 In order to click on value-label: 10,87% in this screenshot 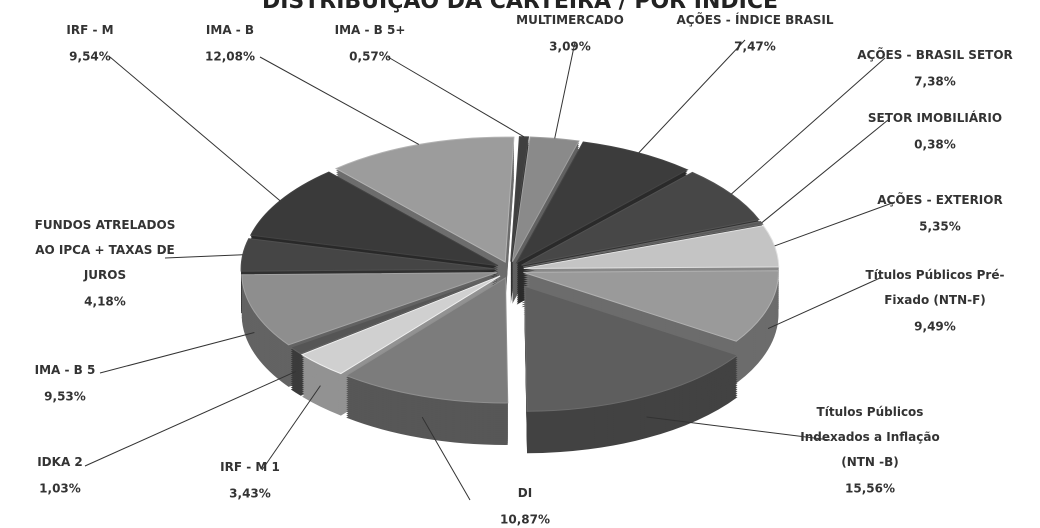, I will do `click(525, 520)`.